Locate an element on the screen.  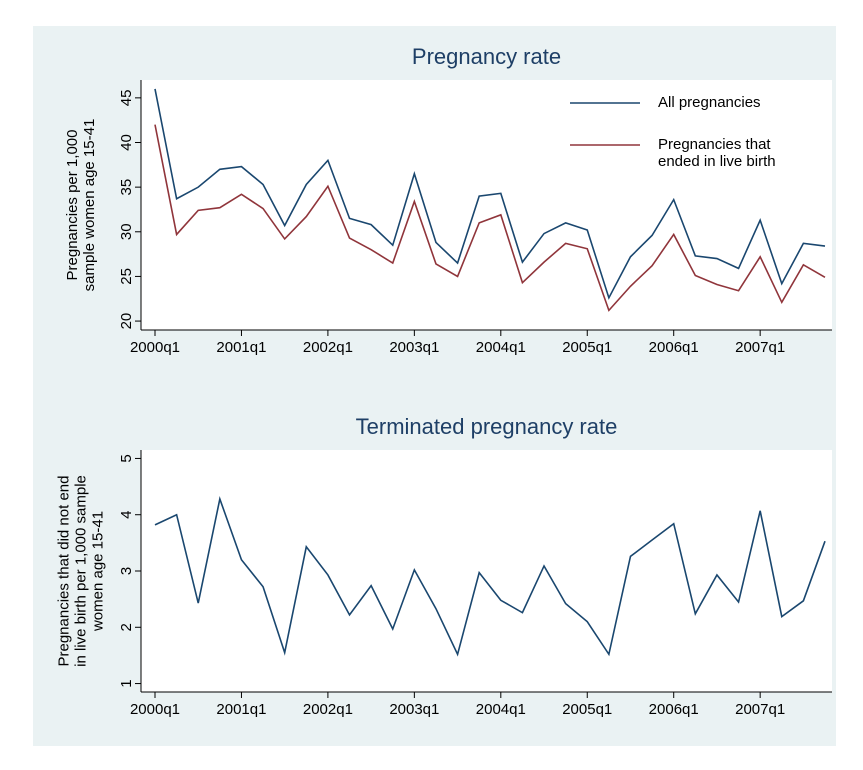
y-tick-label: 1 is located at coordinates (126, 683).